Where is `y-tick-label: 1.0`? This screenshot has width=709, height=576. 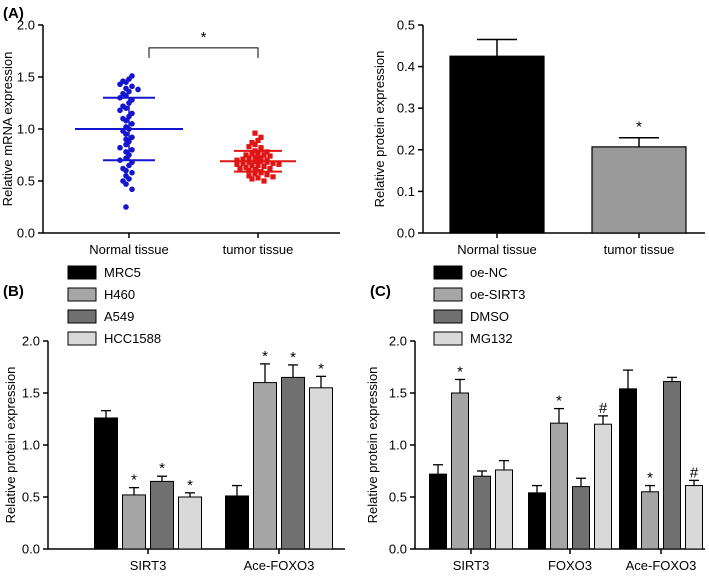 y-tick-label: 1.0 is located at coordinates (26, 129).